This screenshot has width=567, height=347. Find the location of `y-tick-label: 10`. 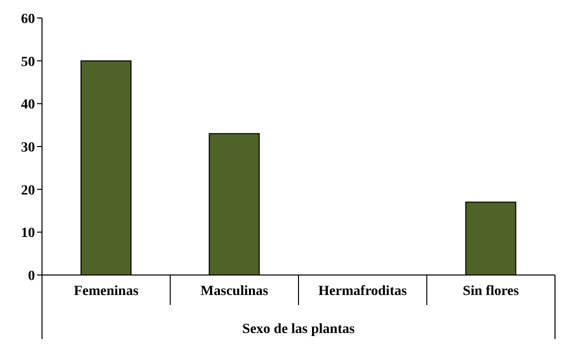

y-tick-label: 10 is located at coordinates (28, 234).